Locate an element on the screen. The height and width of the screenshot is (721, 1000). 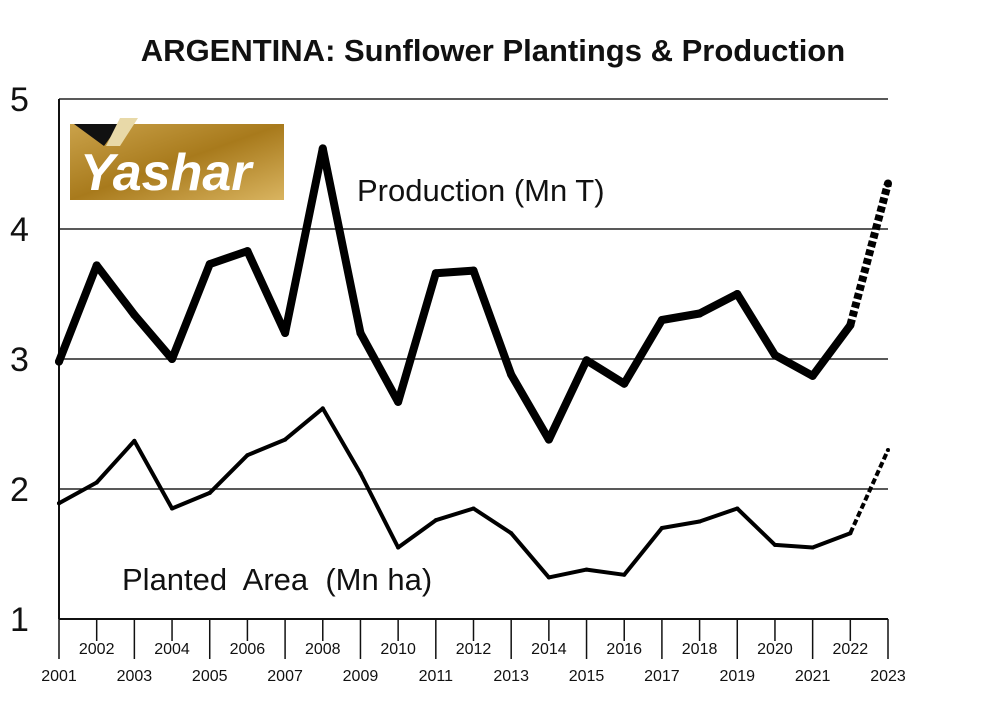
x-tick-label: 2022 is located at coordinates (851, 649).